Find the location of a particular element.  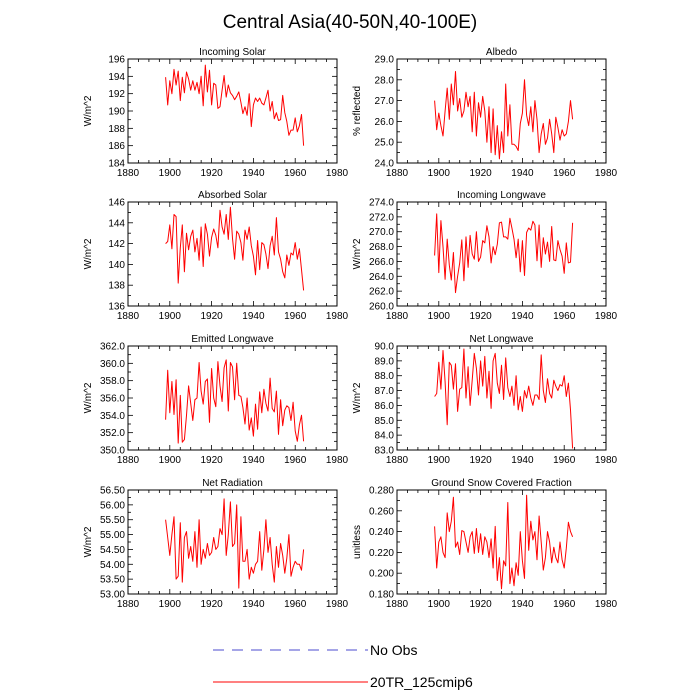

emitted-longwave-plot-frame is located at coordinates (232, 398).